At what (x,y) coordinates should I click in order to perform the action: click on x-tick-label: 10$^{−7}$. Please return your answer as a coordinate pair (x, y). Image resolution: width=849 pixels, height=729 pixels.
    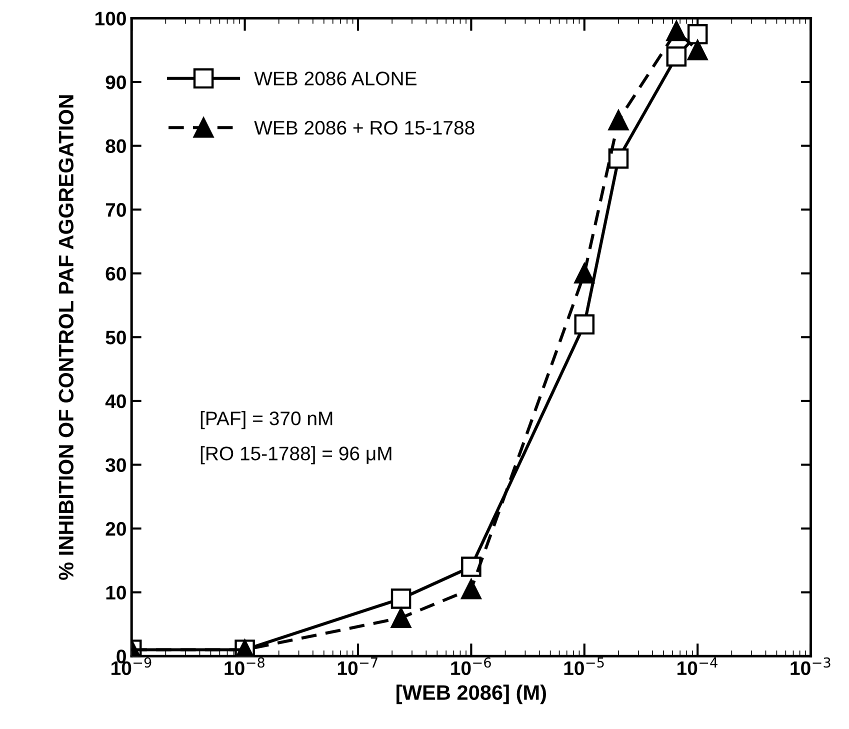
    Looking at the image, I should click on (358, 667).